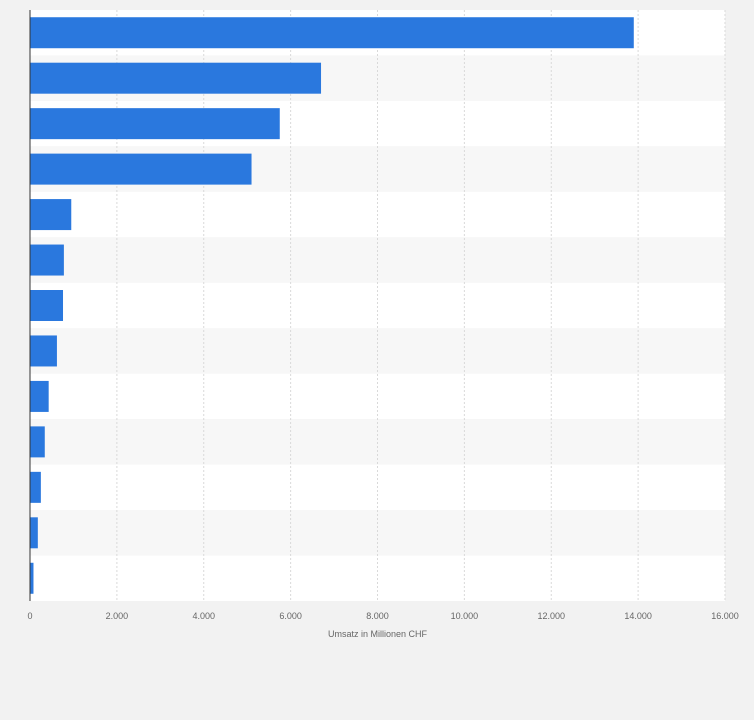 This screenshot has height=720, width=754. Describe the element at coordinates (377, 616) in the screenshot. I see `x-tick-label: 8.000` at that location.